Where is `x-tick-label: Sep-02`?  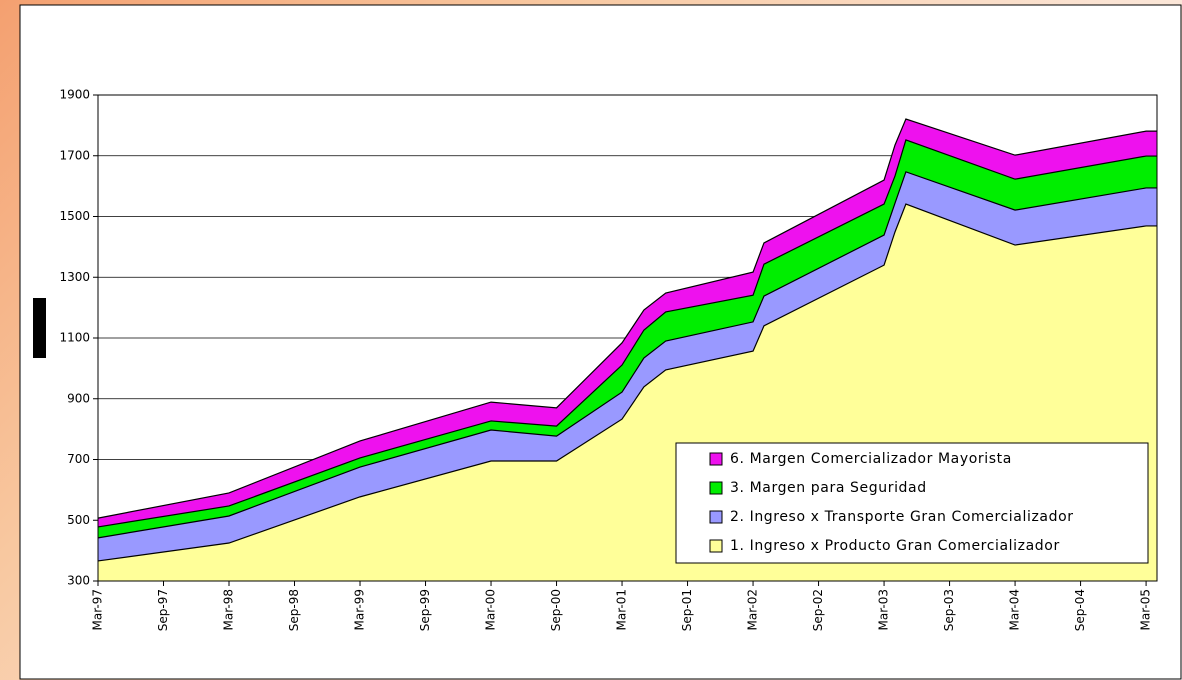 x-tick-label: Sep-02 is located at coordinates (818, 610).